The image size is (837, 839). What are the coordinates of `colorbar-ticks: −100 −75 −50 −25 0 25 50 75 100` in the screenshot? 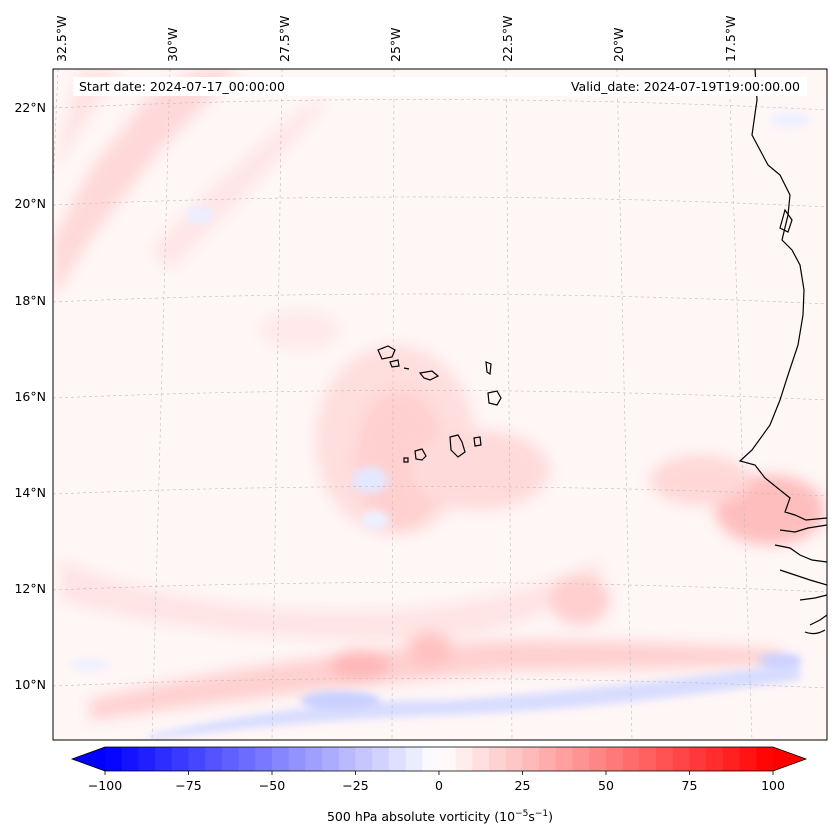 It's located at (436, 782).